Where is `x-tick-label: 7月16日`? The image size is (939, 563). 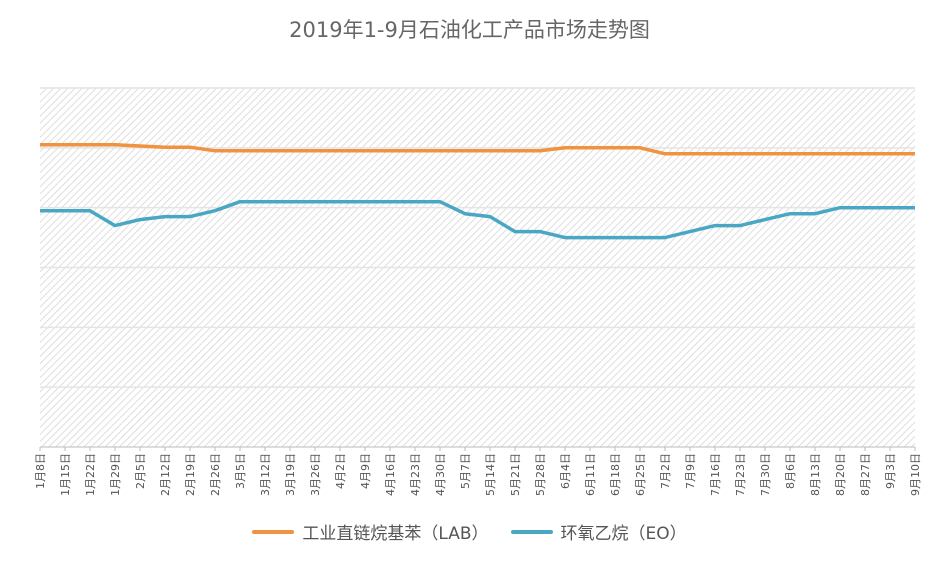 x-tick-label: 7月16日 is located at coordinates (715, 474).